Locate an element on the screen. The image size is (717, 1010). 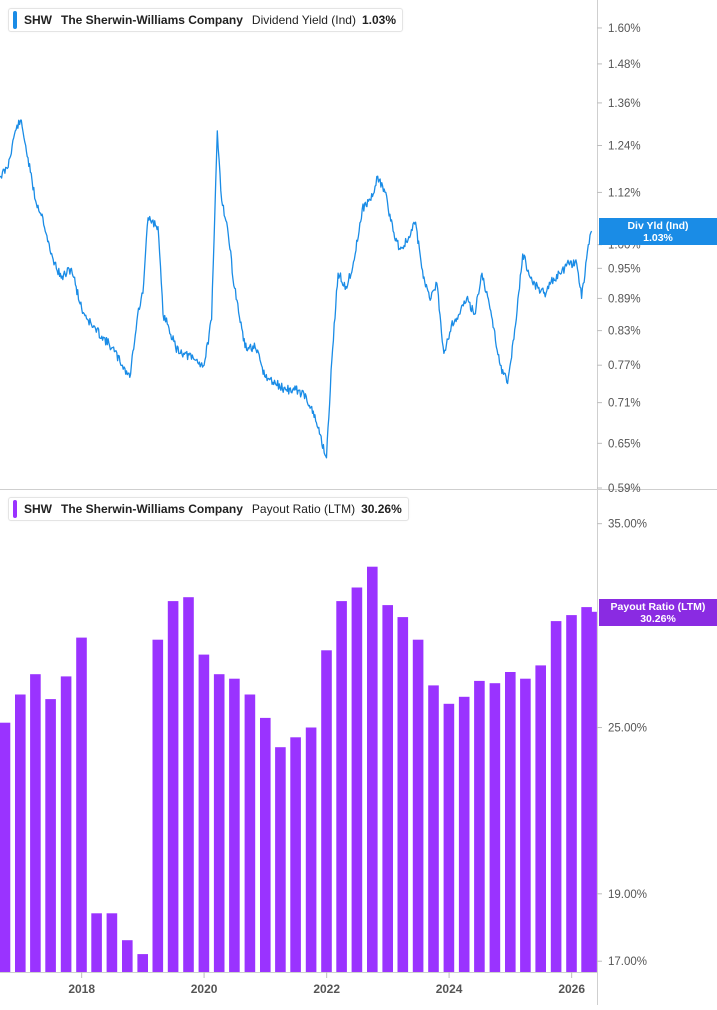
y-tick-label: 0.77% is located at coordinates (624, 366).